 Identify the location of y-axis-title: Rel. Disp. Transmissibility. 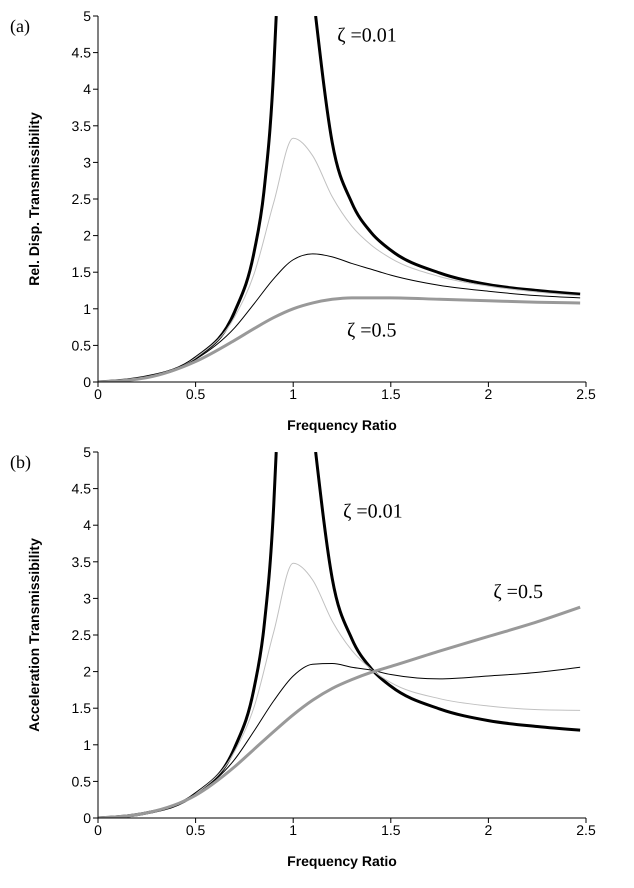
(34, 199).